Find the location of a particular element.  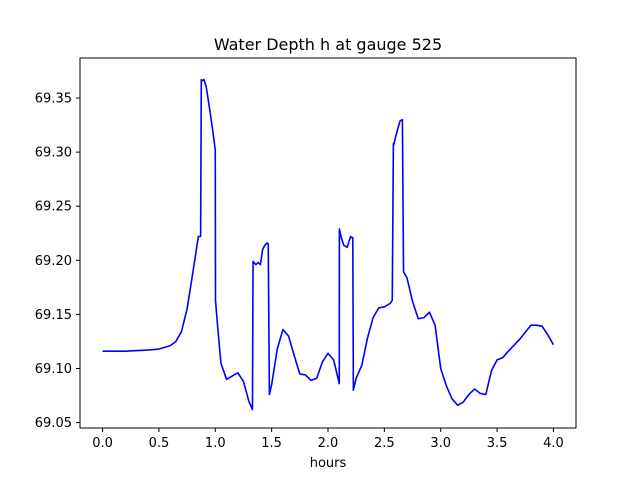

x-tick-label: 1.5 is located at coordinates (271, 443).